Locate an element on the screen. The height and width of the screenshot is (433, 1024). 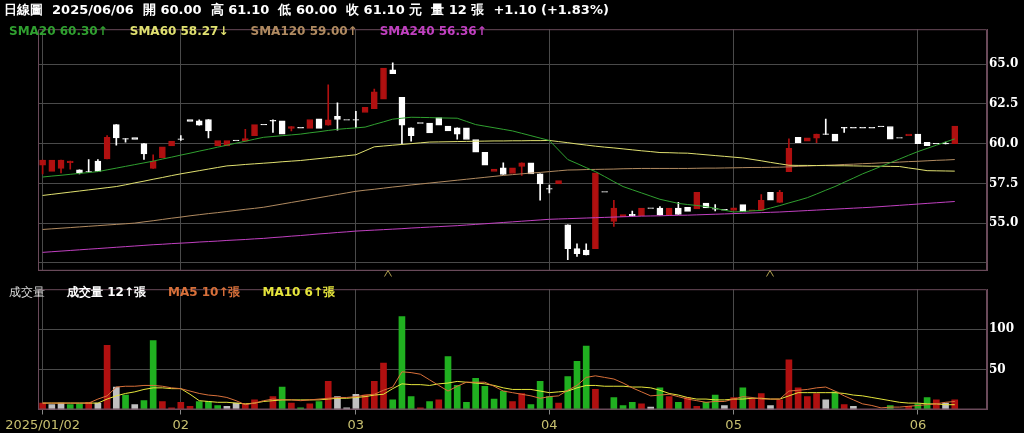
text: MA5 10↑張 is located at coordinates (204, 292).